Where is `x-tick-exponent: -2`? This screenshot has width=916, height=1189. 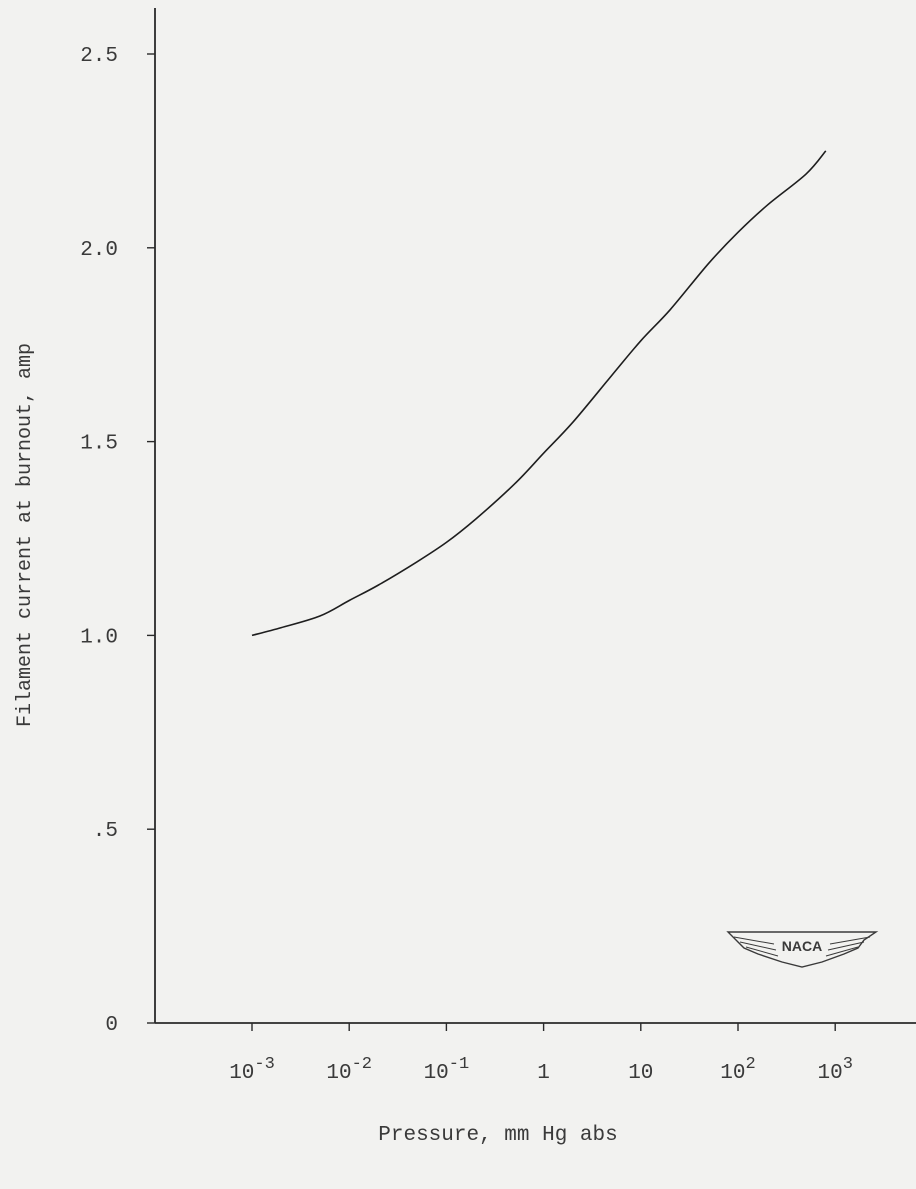
x-tick-exponent: -2 is located at coordinates (362, 1064).